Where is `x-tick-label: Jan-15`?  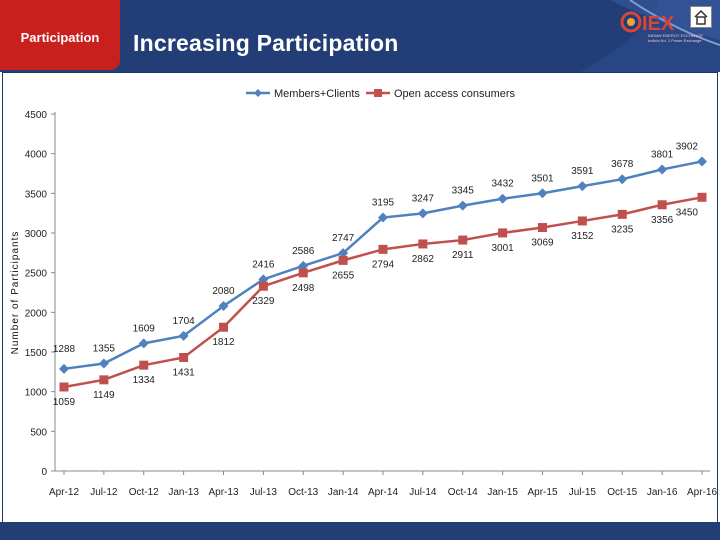
x-tick-label: Jan-15 is located at coordinates (502, 492).